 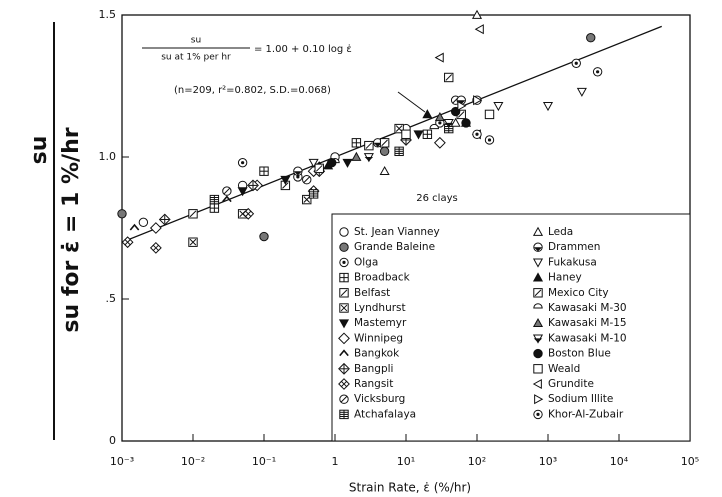 What do you see at coordinates (108, 156) in the screenshot?
I see `y-tick-label: 1.0` at bounding box center [108, 156].